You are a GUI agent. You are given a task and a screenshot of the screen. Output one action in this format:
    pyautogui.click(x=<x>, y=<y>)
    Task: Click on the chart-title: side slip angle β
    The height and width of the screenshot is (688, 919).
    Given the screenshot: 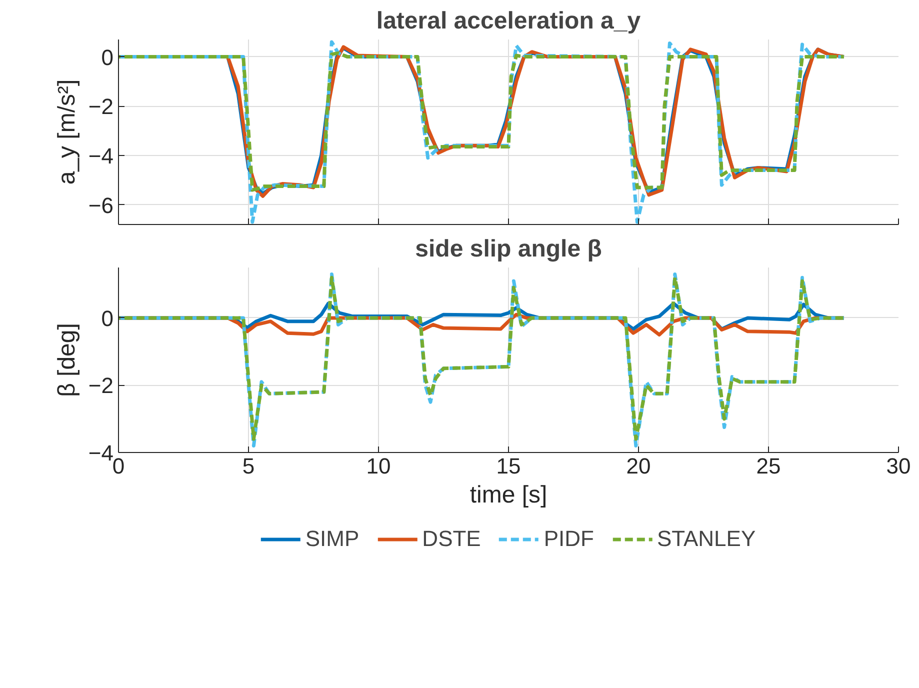 What is the action you would take?
    pyautogui.click(x=508, y=249)
    